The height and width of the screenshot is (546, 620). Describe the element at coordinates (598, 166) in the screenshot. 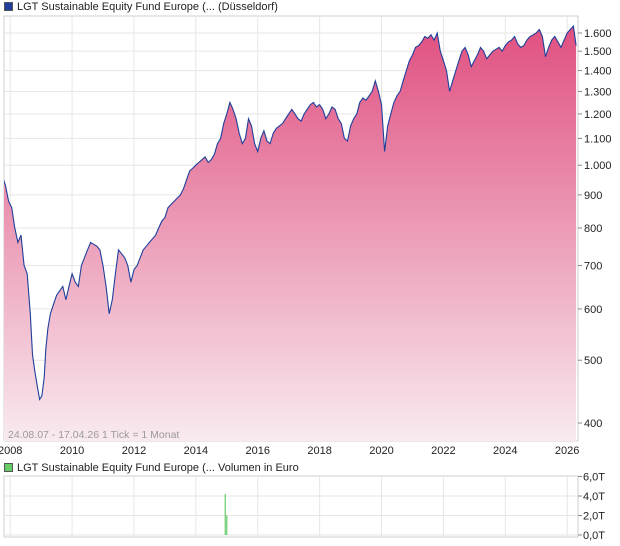

I see `price-y-tick-label: 1.000` at that location.